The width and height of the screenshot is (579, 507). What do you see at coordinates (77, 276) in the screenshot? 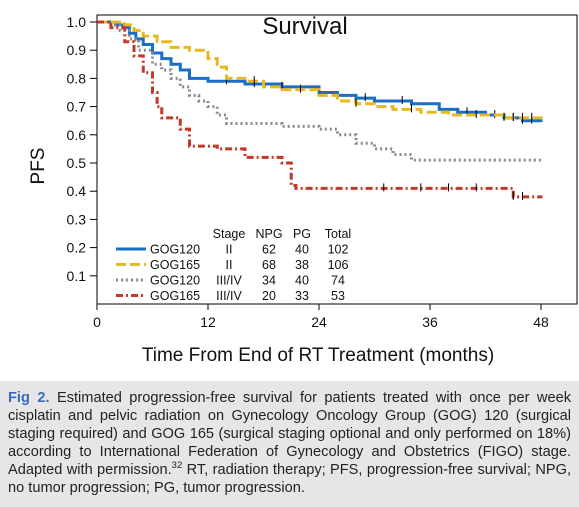
I see `y-tick-label: 0.1` at bounding box center [77, 276].